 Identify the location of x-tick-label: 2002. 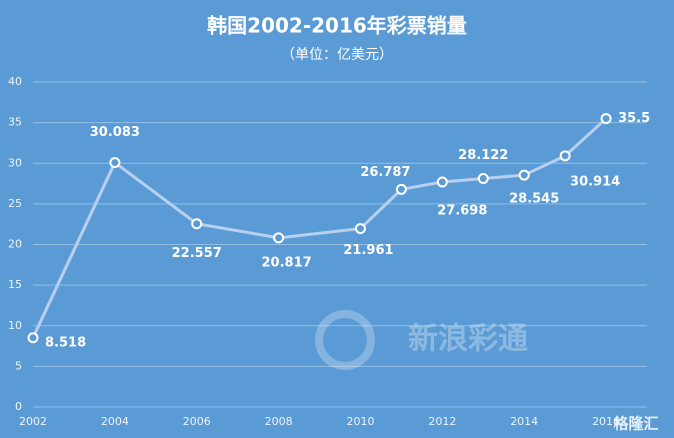
(33, 421).